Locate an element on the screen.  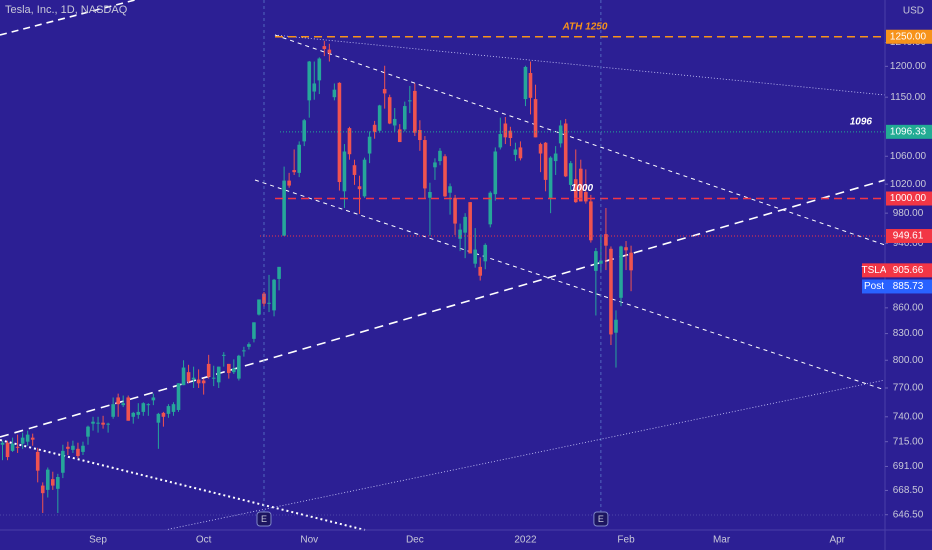
y-tick-label: 860.00 is located at coordinates (908, 307).